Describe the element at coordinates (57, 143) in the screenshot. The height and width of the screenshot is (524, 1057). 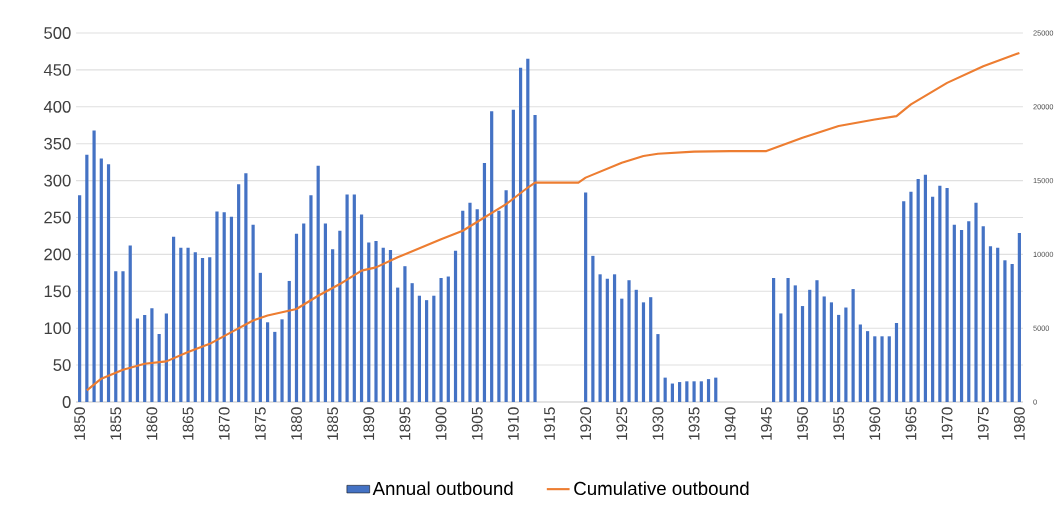
I see `y-tick-label: 350` at that location.